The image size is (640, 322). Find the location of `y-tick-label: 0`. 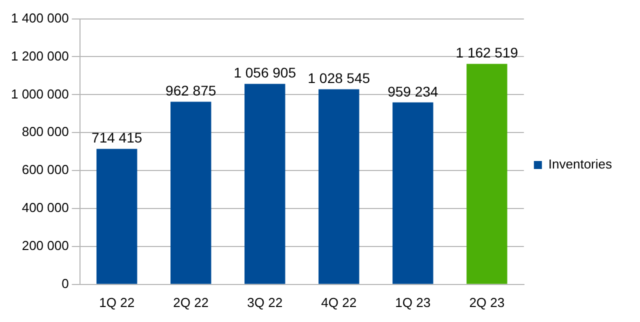

y-tick-label: 0 is located at coordinates (65, 283).